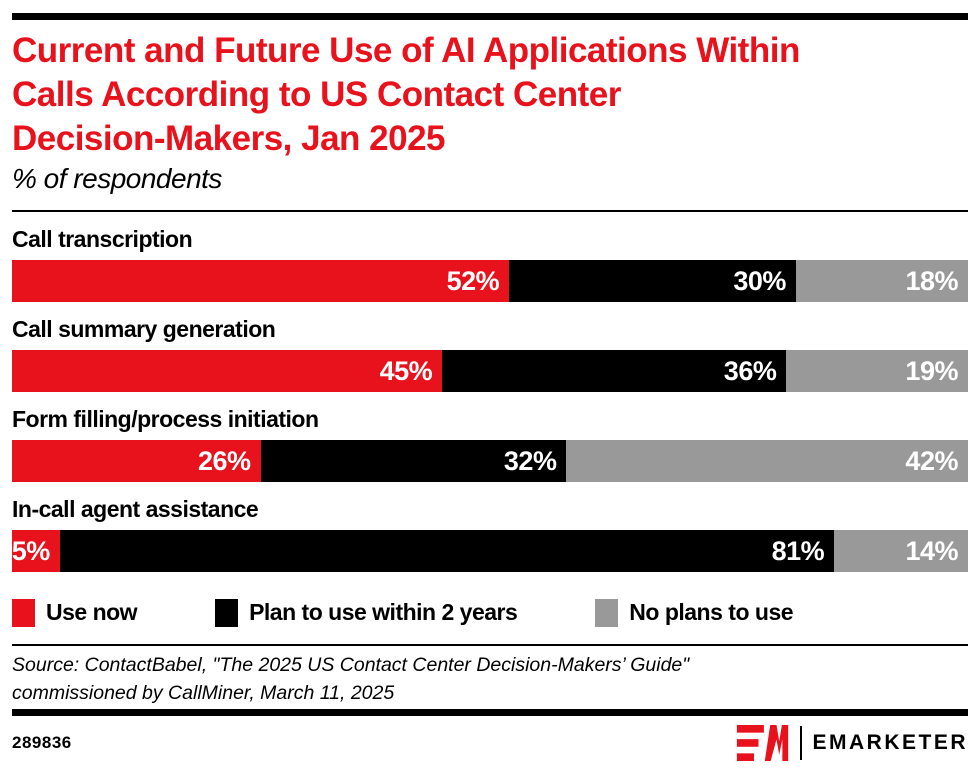 Image resolution: width=980 pixels, height=780 pixels. I want to click on bar-row: Form filling/process initiation 26% 32% 42%, so click(490, 443).